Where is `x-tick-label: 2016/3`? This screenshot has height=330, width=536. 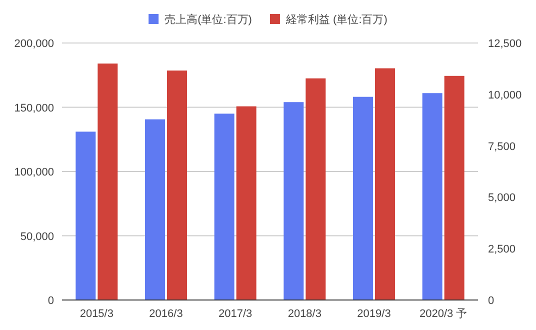 x-tick-label: 2016/3 is located at coordinates (166, 314).